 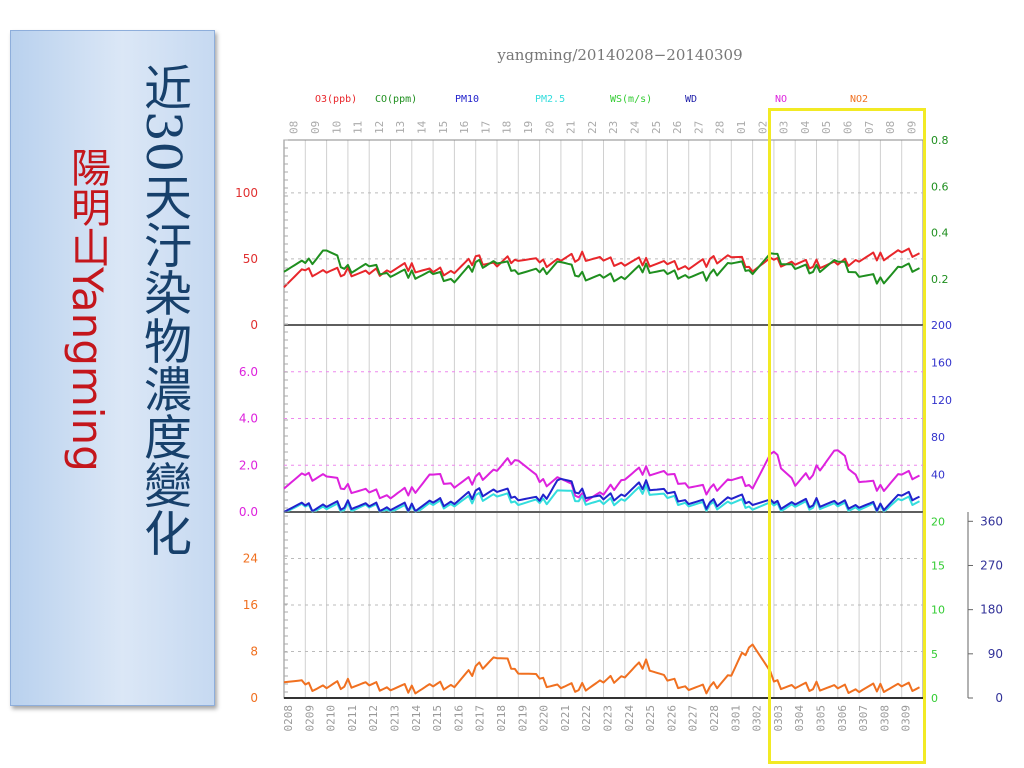 I want to click on right-axis-tick: 10, so click(x=938, y=610).